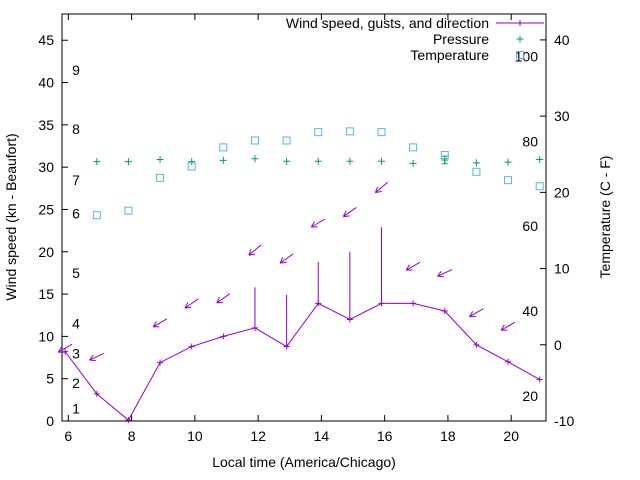 Image resolution: width=640 pixels, height=480 pixels. I want to click on svg-text: 15, so click(46, 294).